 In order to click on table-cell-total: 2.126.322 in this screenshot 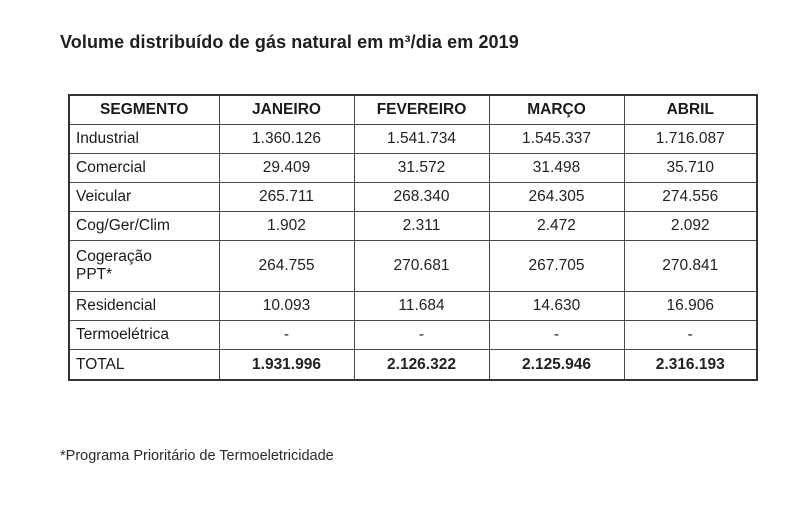, I will do `click(421, 365)`.